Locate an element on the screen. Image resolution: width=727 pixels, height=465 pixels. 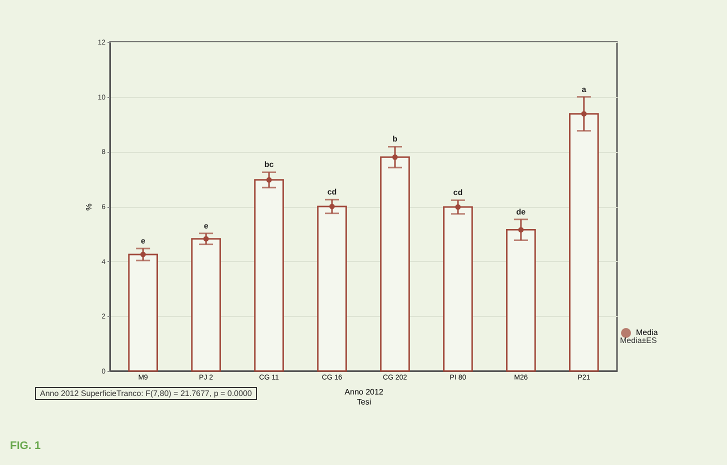
text: Anno 2012 SuperficieTranco: F(7,80) = 21.7677, p = 0.0000 is located at coordinates (146, 393).